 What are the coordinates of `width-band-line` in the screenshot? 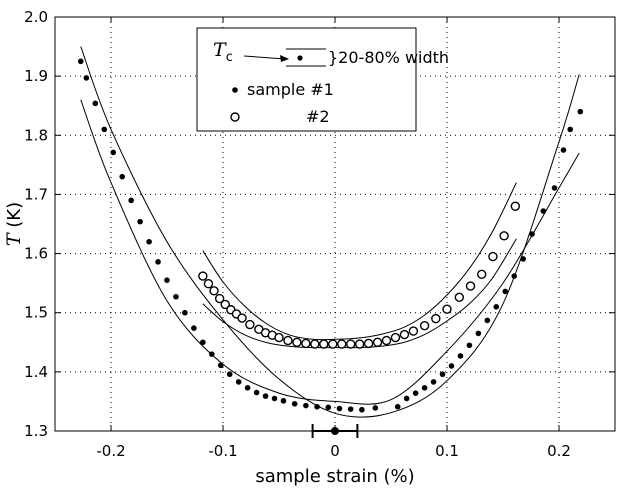 It's located at (359, 293).